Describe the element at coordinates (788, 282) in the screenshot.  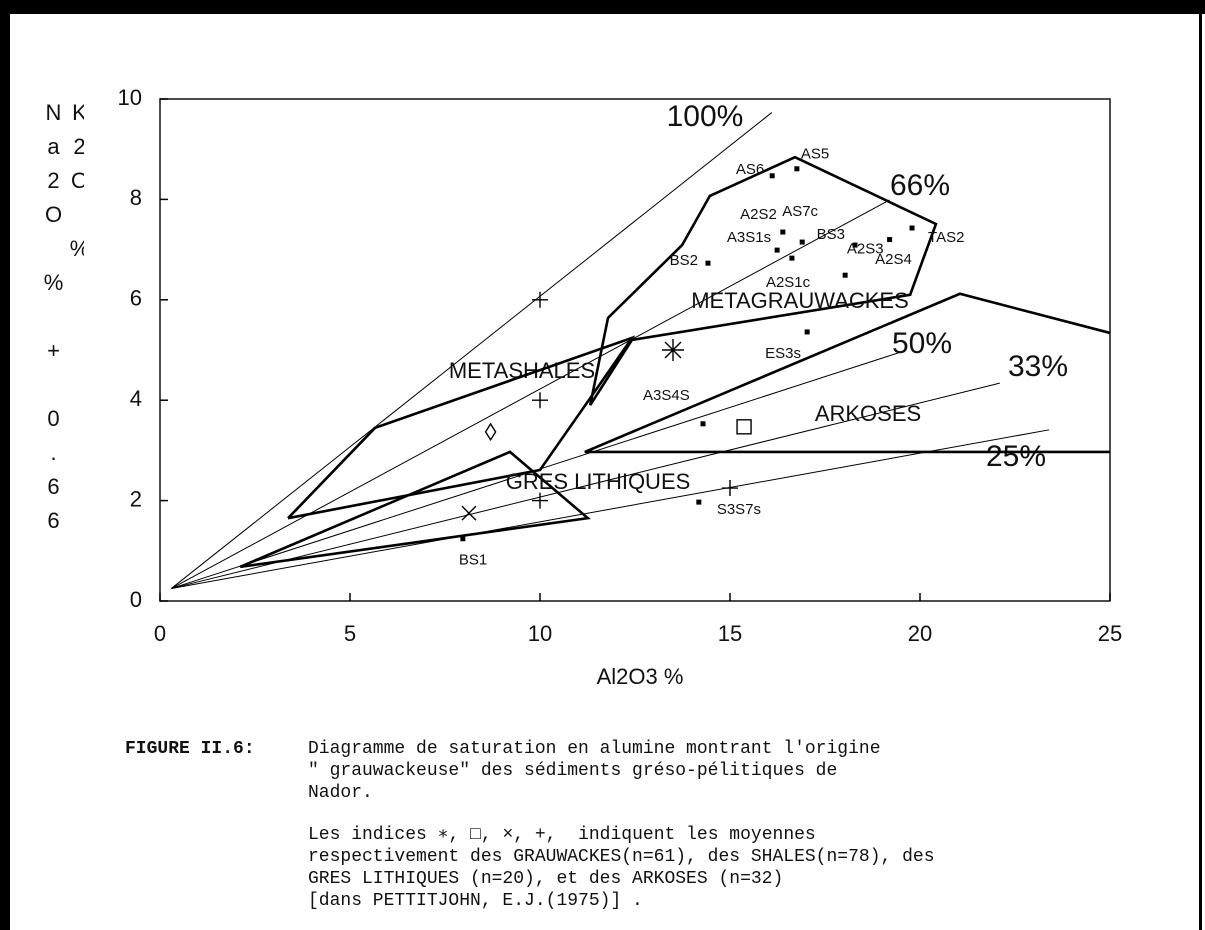
I see `sample-label: A2S1c` at that location.